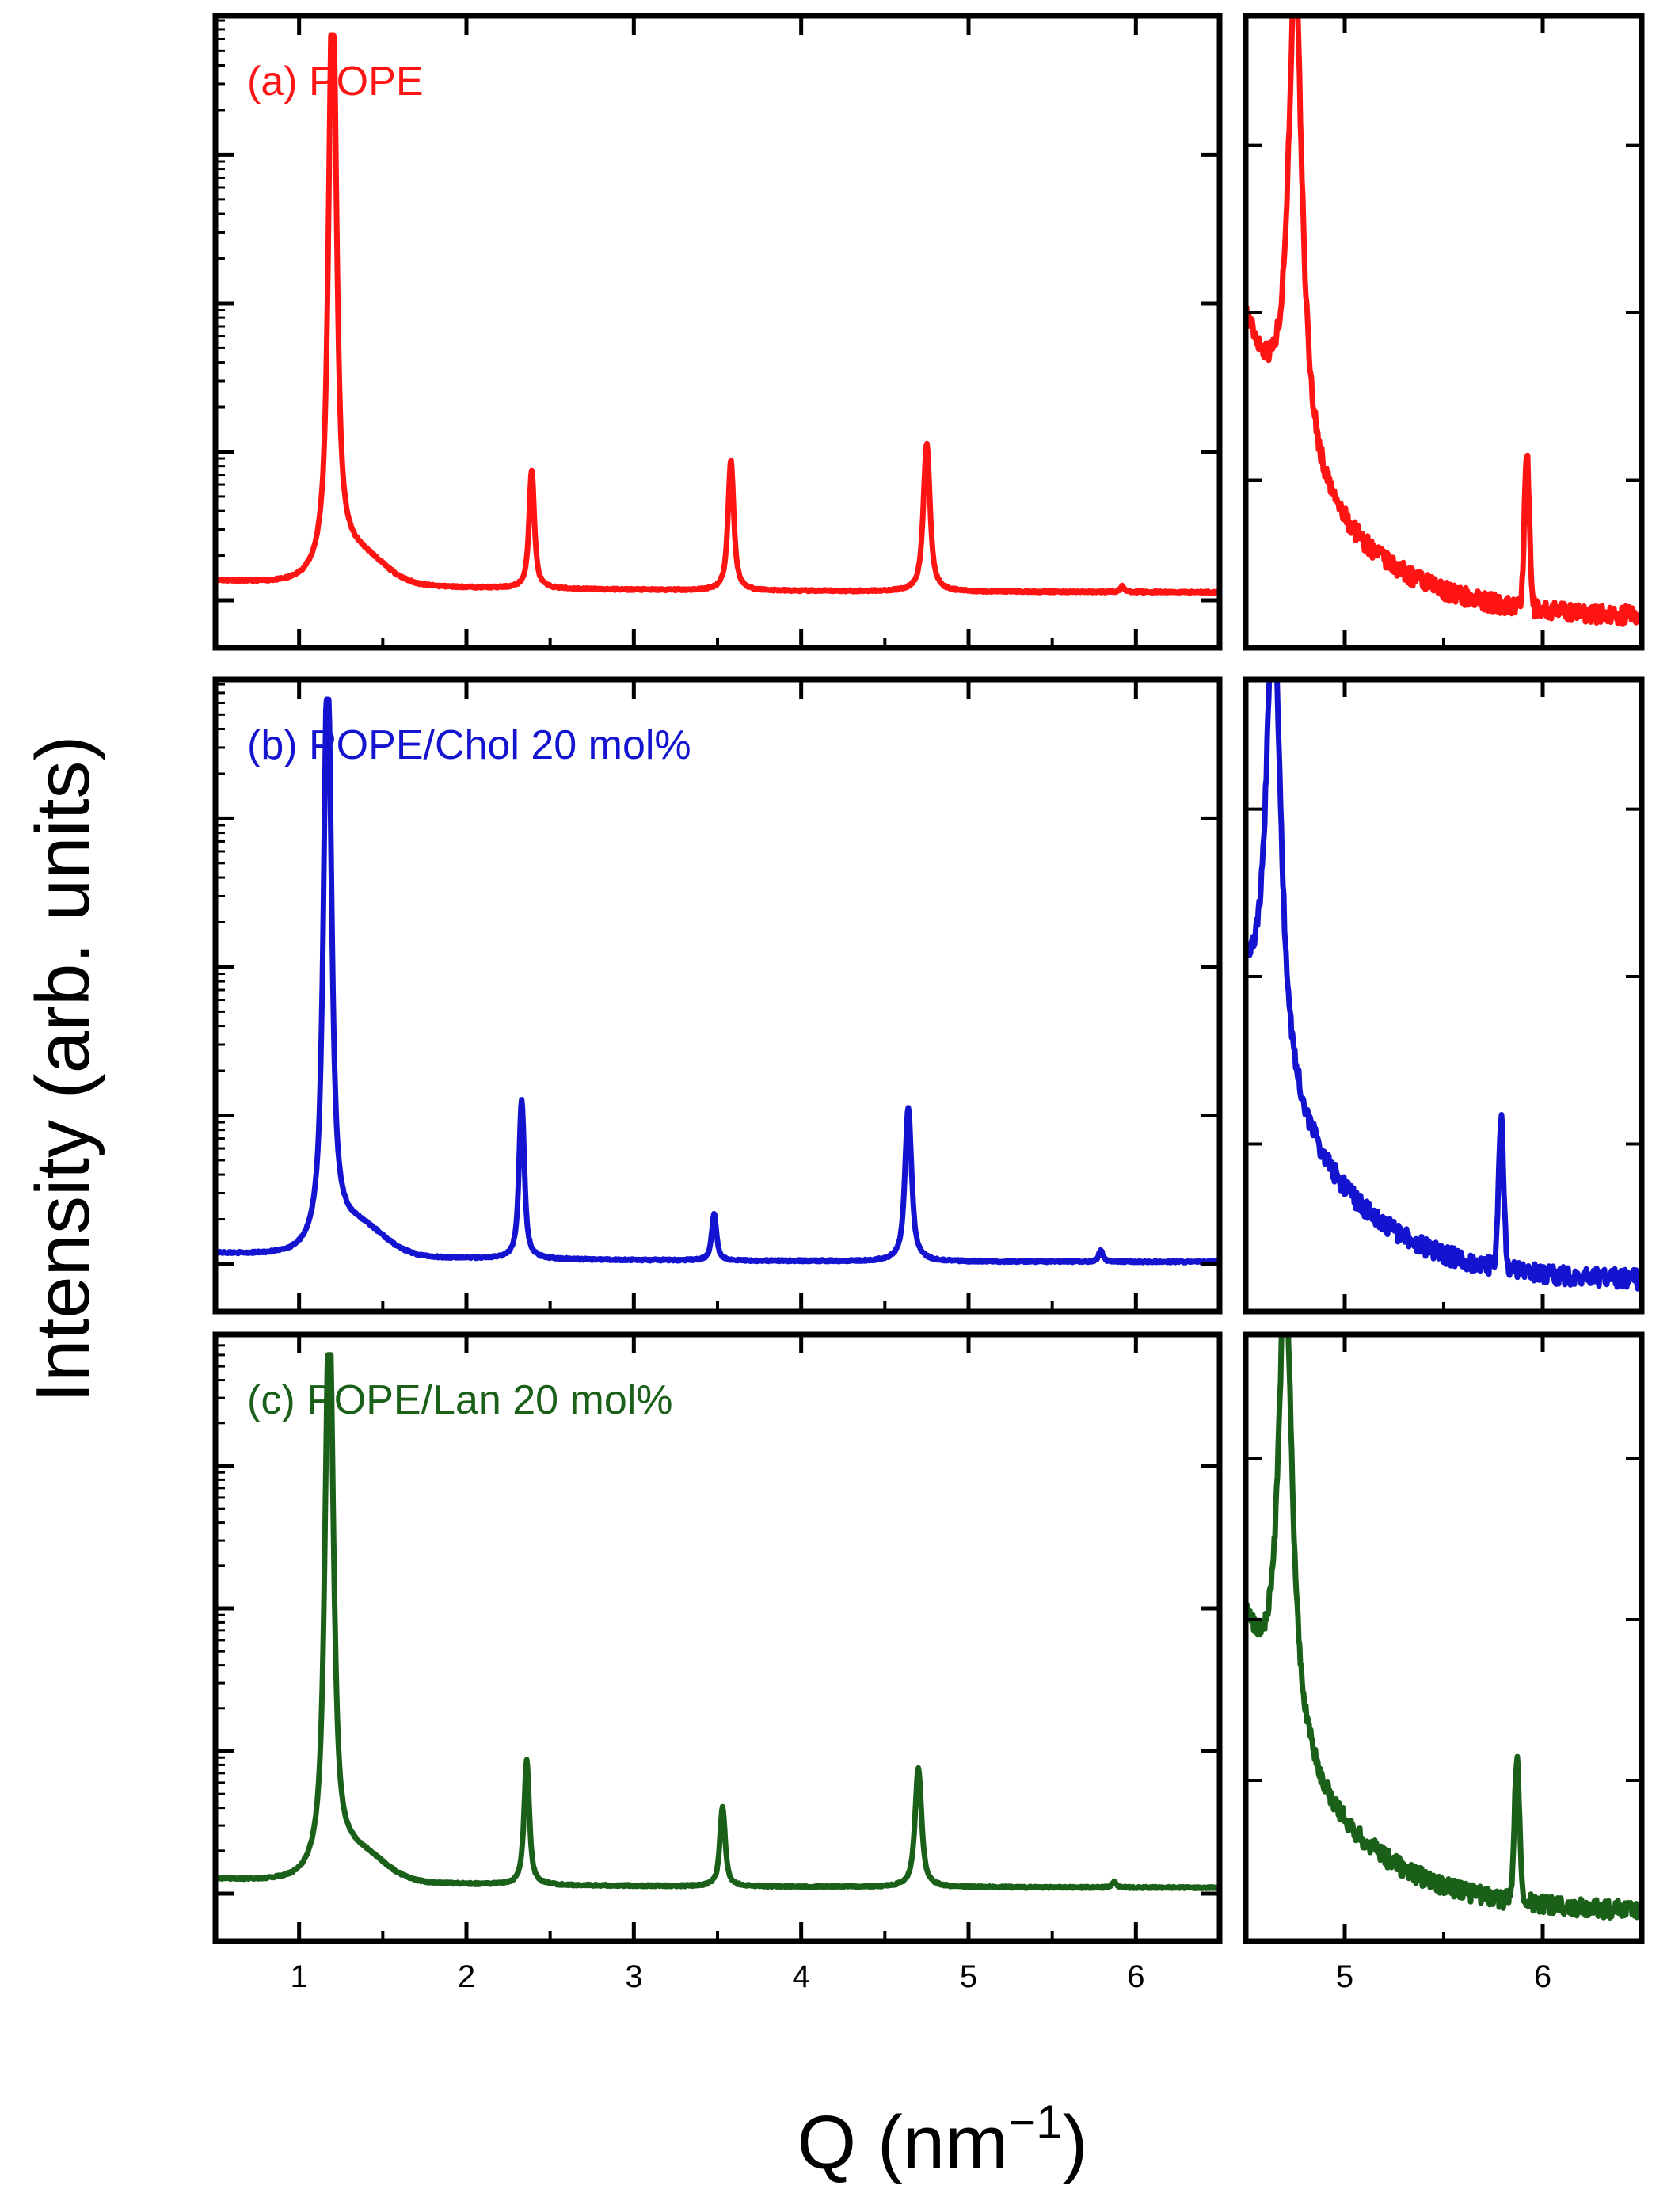 The height and width of the screenshot is (2212, 1671). Describe the element at coordinates (717, 1621) in the screenshot. I see `series-line-c` at that location.